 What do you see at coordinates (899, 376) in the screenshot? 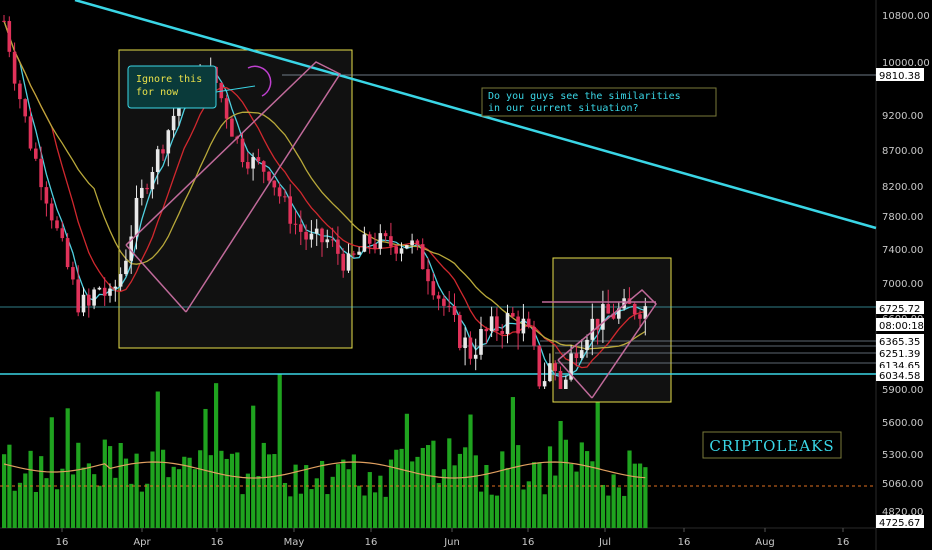
I see `price-tag-text: 6034.58` at bounding box center [899, 376].